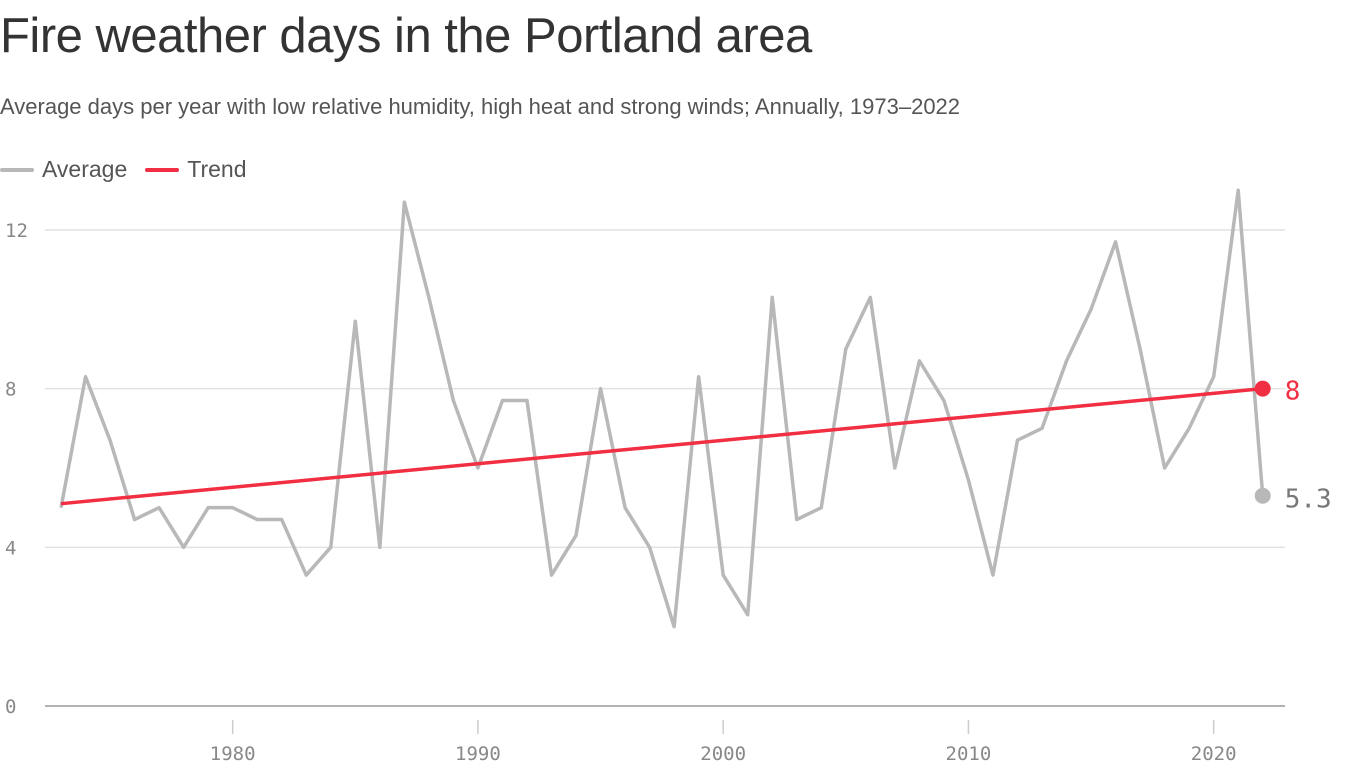  I want to click on x-tick-label: 1980, so click(233, 754).